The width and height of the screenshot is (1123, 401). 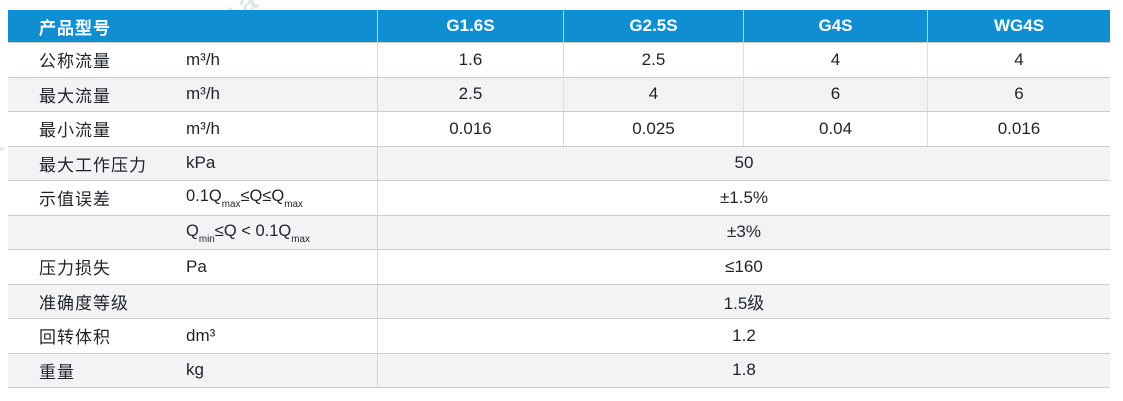 I want to click on header-model-g16s: G1.6S, so click(x=471, y=26).